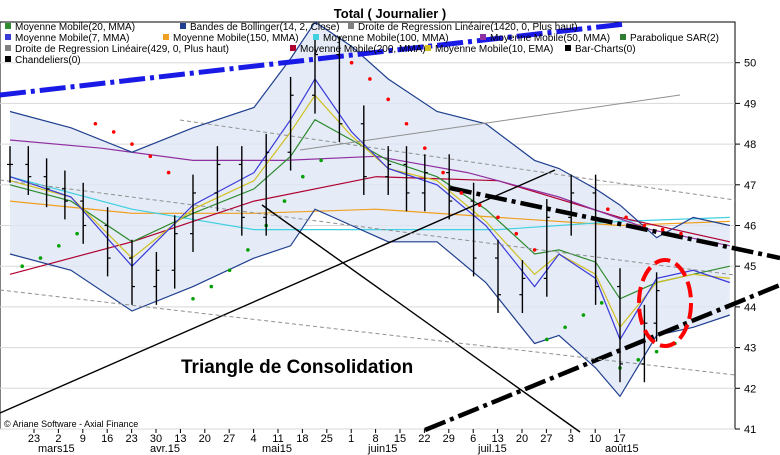  What do you see at coordinates (327, 439) in the screenshot?
I see `x-tick-label-12: 25` at bounding box center [327, 439].